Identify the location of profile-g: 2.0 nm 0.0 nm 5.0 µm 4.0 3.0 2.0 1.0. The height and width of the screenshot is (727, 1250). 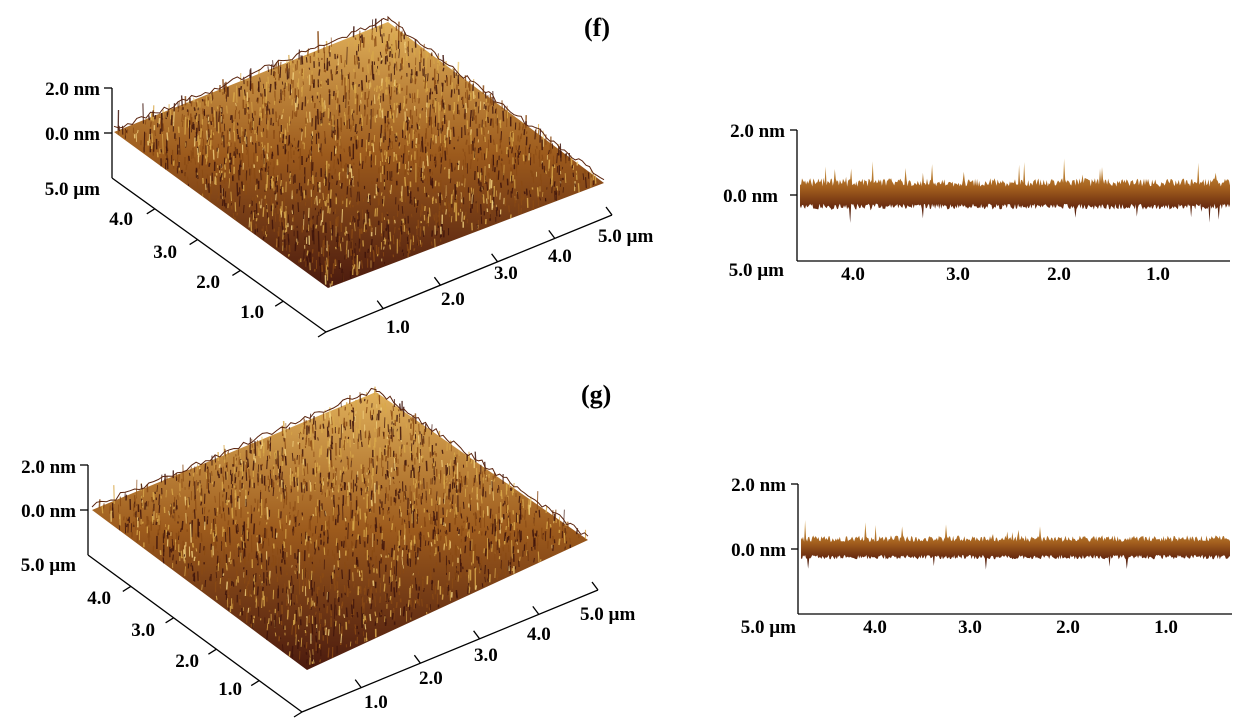
(981, 556).